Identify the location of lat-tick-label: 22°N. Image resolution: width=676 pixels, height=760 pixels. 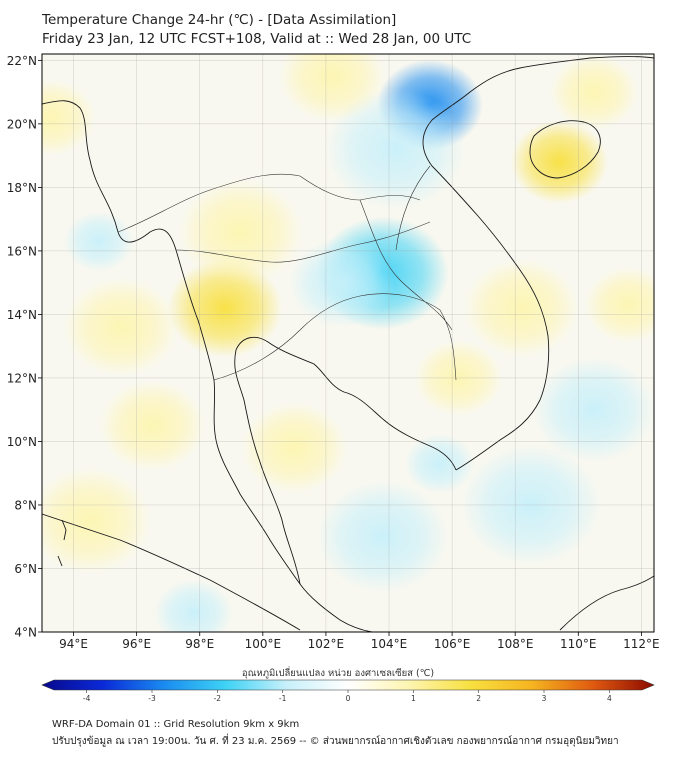
(22, 61).